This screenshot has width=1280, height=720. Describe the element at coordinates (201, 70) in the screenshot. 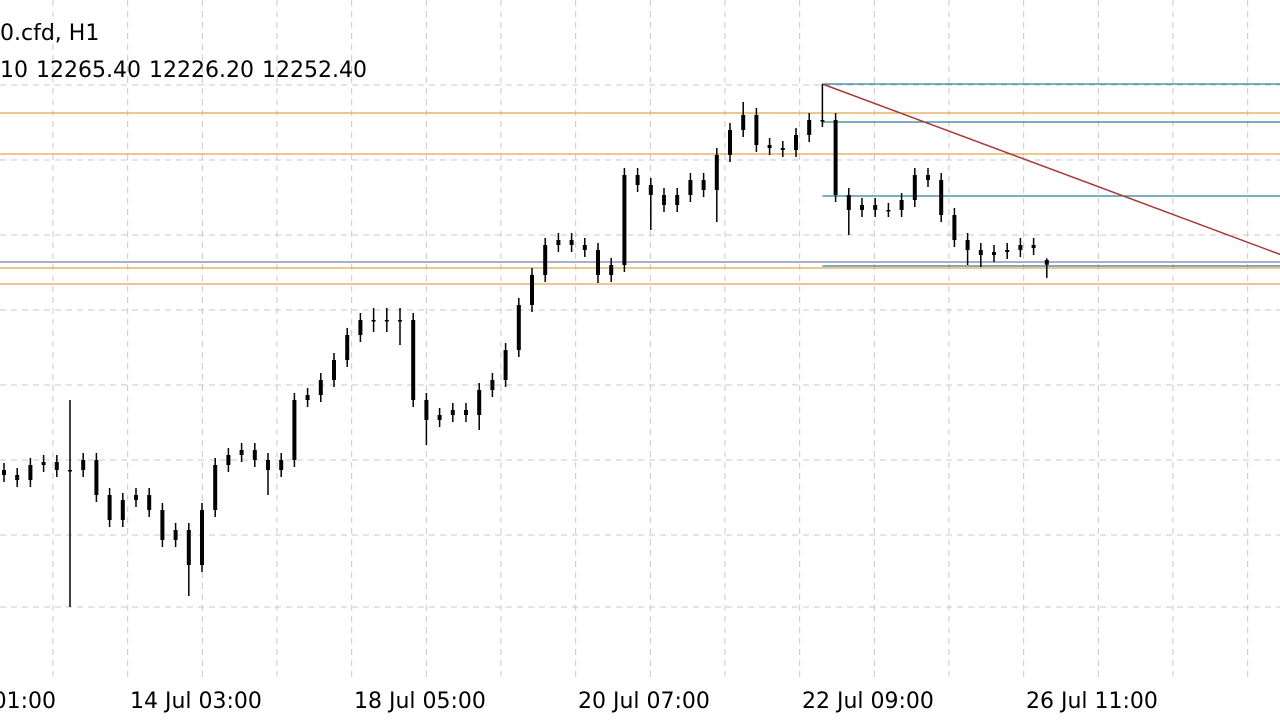

I see `ohlc-value: 12226.20` at that location.